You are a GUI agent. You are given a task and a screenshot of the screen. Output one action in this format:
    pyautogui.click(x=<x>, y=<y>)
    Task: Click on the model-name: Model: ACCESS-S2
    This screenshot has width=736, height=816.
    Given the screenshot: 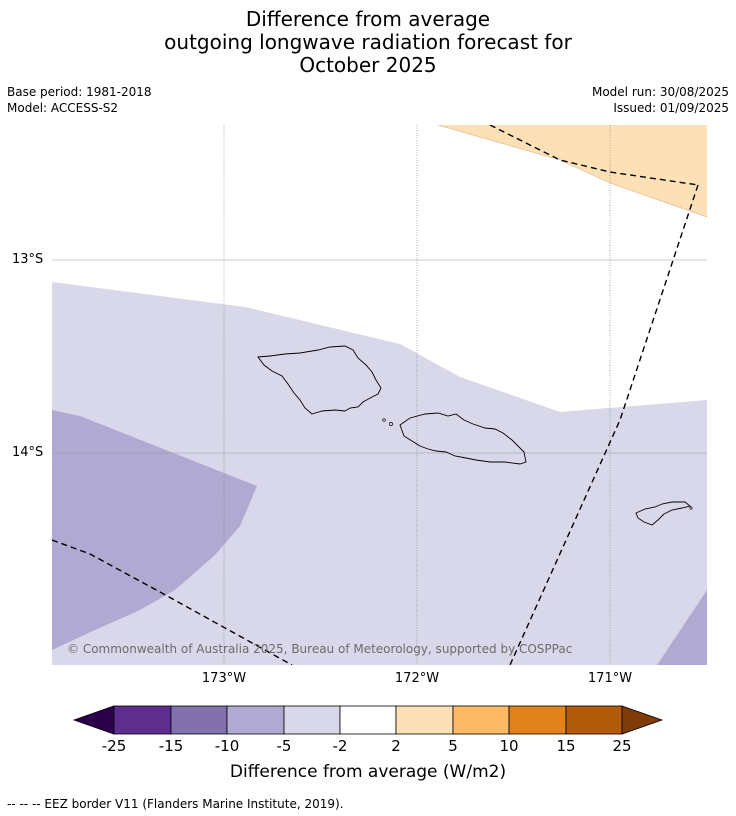 What is the action you would take?
    pyautogui.click(x=63, y=108)
    